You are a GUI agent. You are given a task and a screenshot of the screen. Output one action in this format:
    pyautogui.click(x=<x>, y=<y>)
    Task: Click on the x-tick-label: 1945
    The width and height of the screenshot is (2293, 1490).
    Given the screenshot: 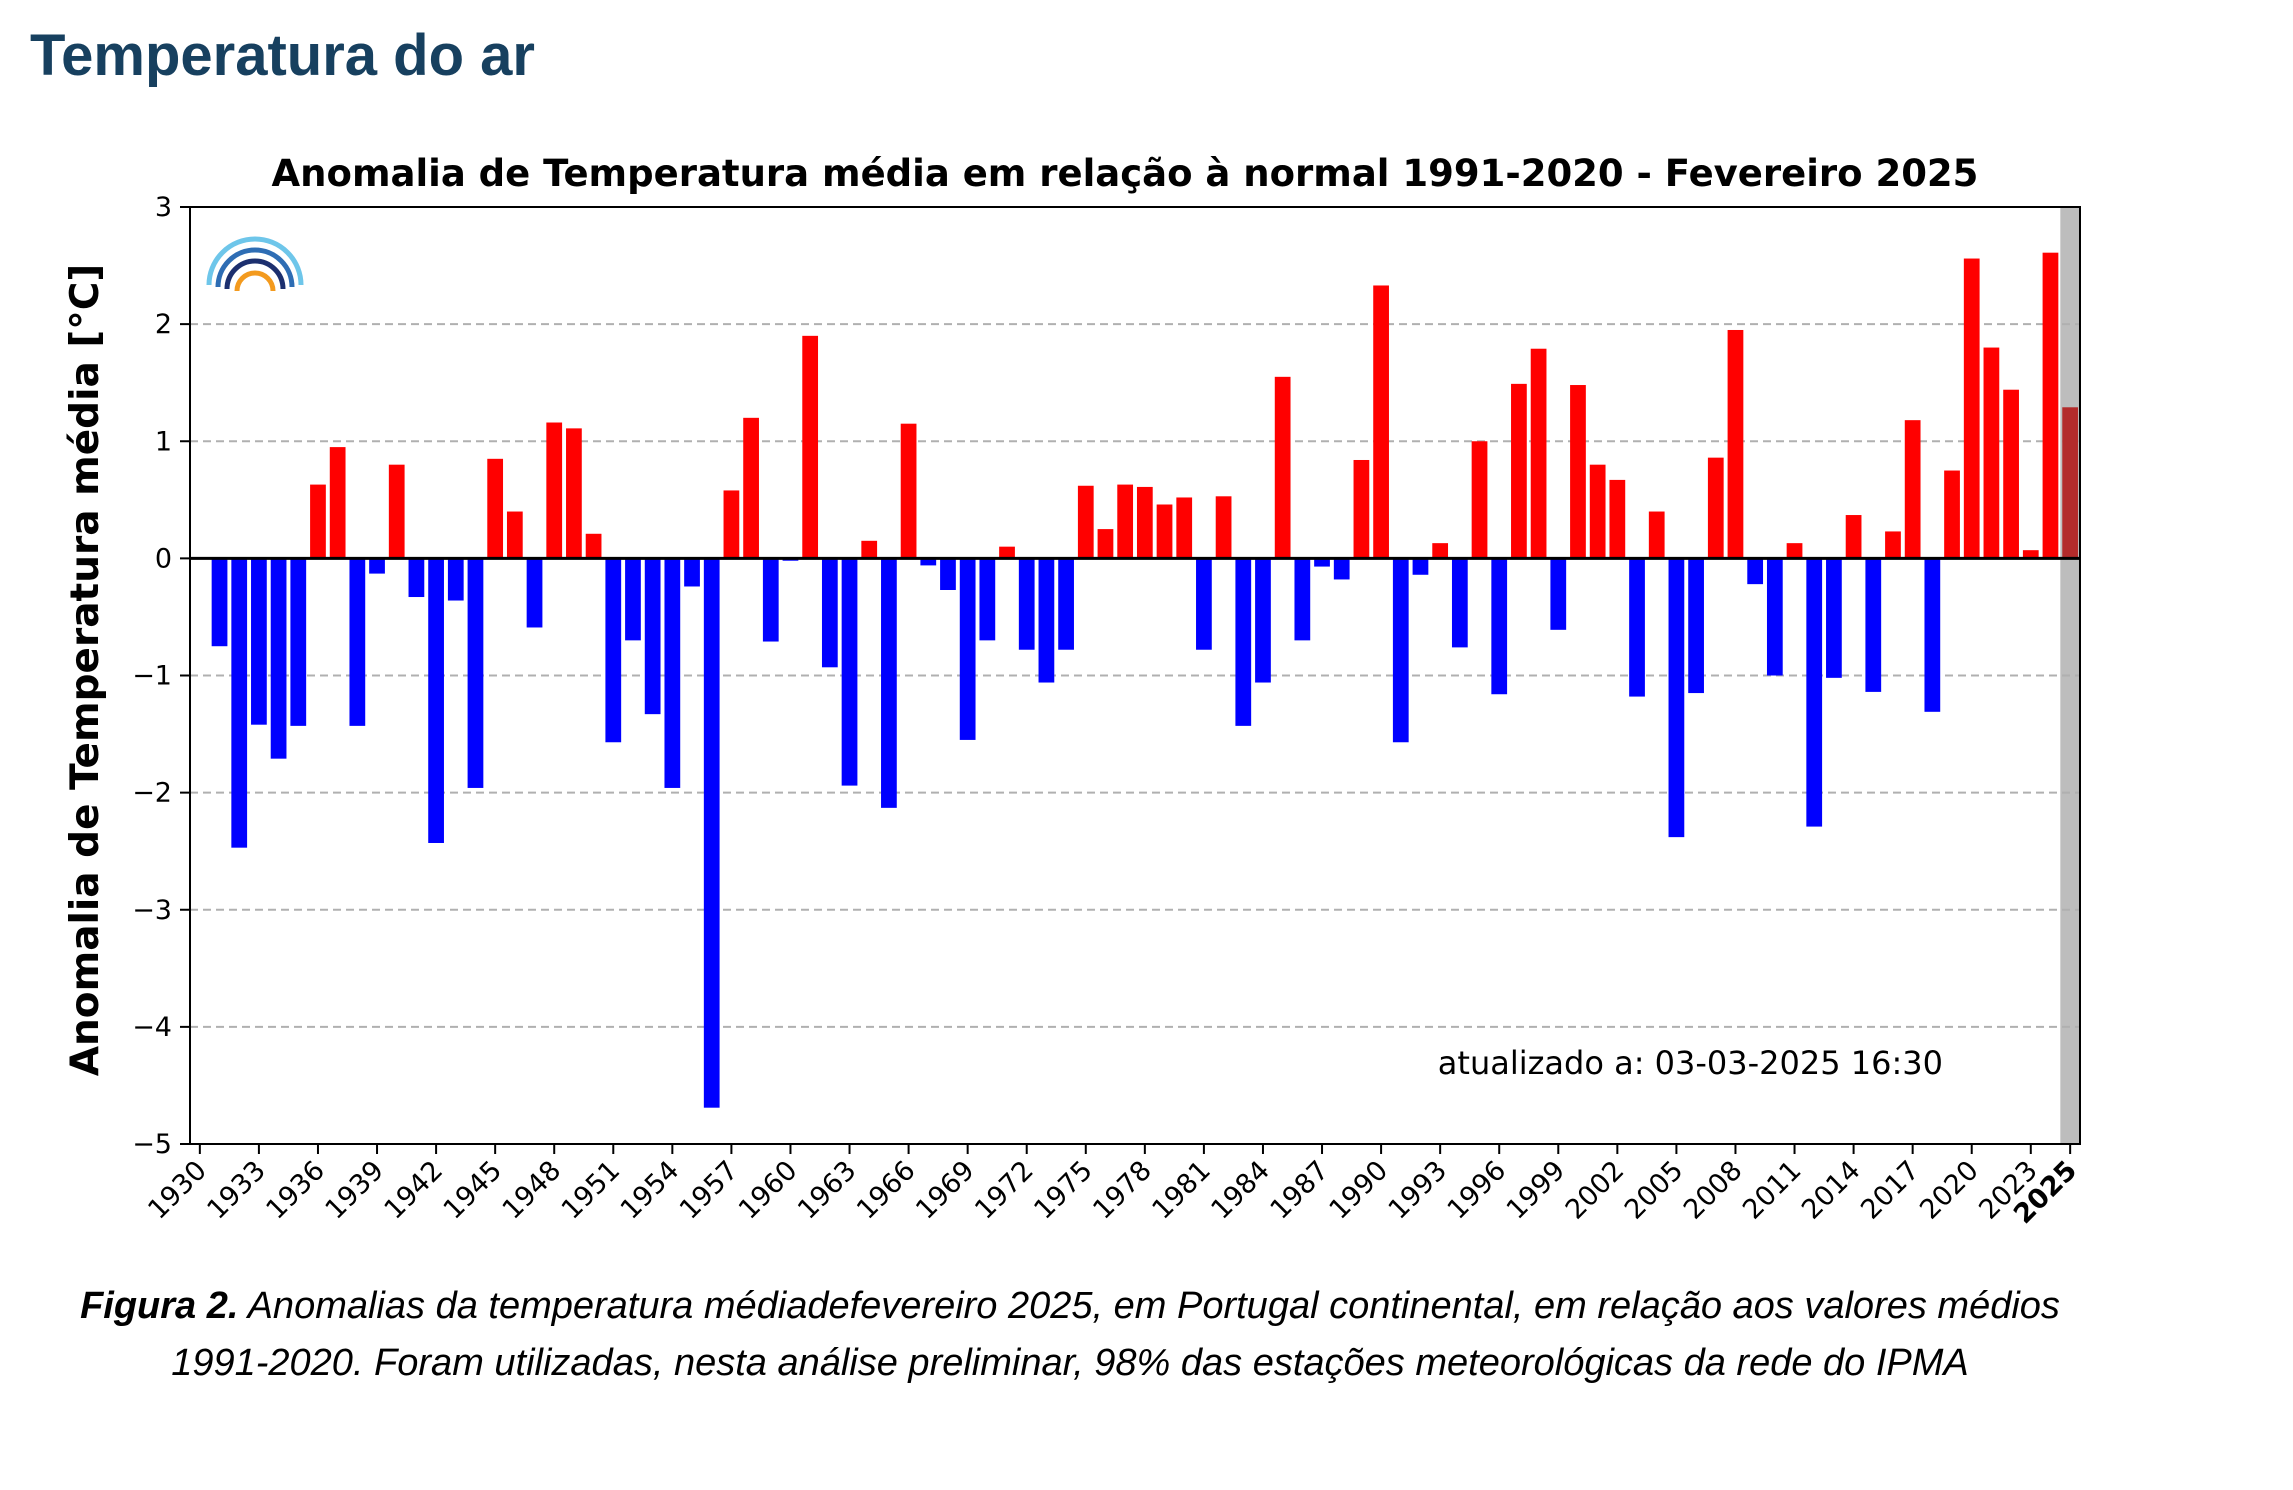 What is the action you would take?
    pyautogui.click(x=473, y=1190)
    